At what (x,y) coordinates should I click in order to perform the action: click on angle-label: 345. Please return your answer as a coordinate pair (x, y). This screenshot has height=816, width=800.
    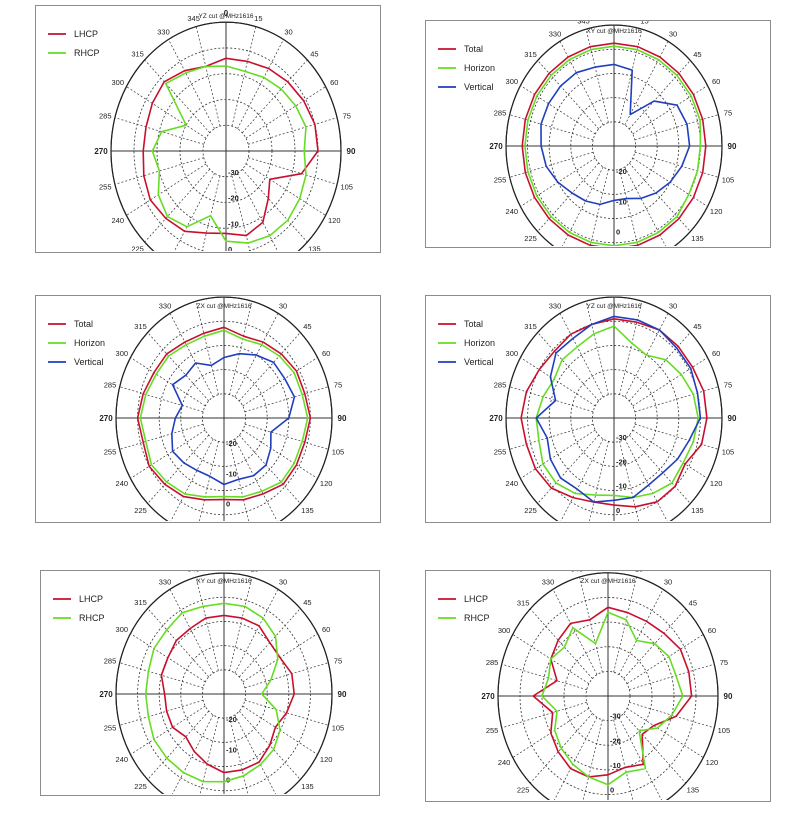
    Looking at the image, I should click on (193, 572).